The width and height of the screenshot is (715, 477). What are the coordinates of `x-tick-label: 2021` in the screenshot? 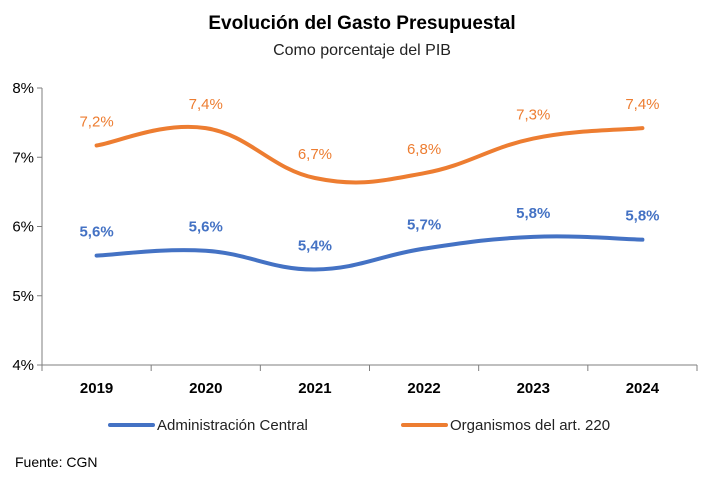 It's located at (314, 388).